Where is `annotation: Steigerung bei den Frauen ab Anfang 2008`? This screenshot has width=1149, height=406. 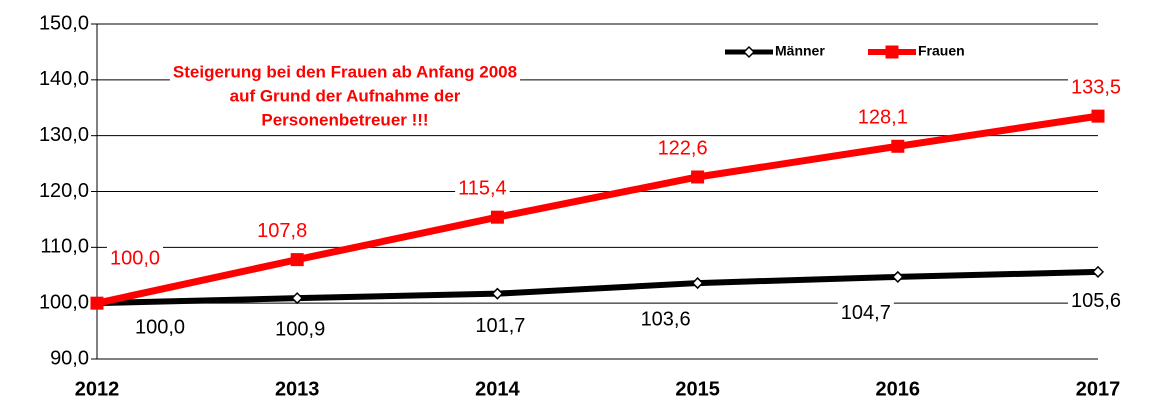
annotation: Steigerung bei den Frauen ab Anfang 2008 is located at coordinates (345, 71).